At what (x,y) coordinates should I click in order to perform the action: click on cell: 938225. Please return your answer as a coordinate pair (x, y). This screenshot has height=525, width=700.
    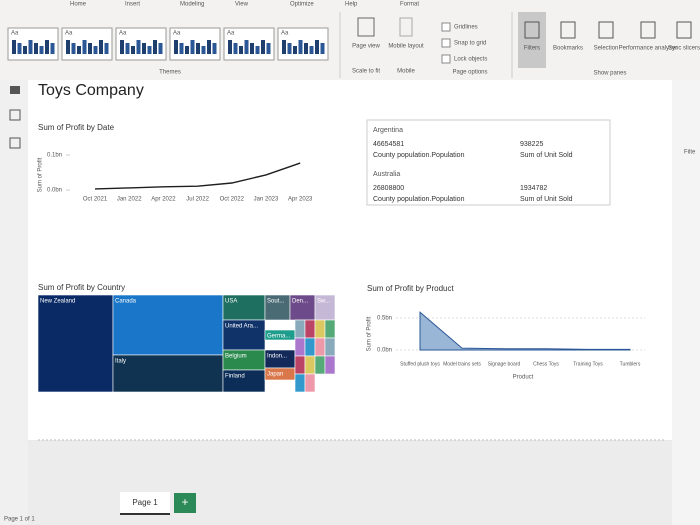
    Looking at the image, I should click on (531, 144).